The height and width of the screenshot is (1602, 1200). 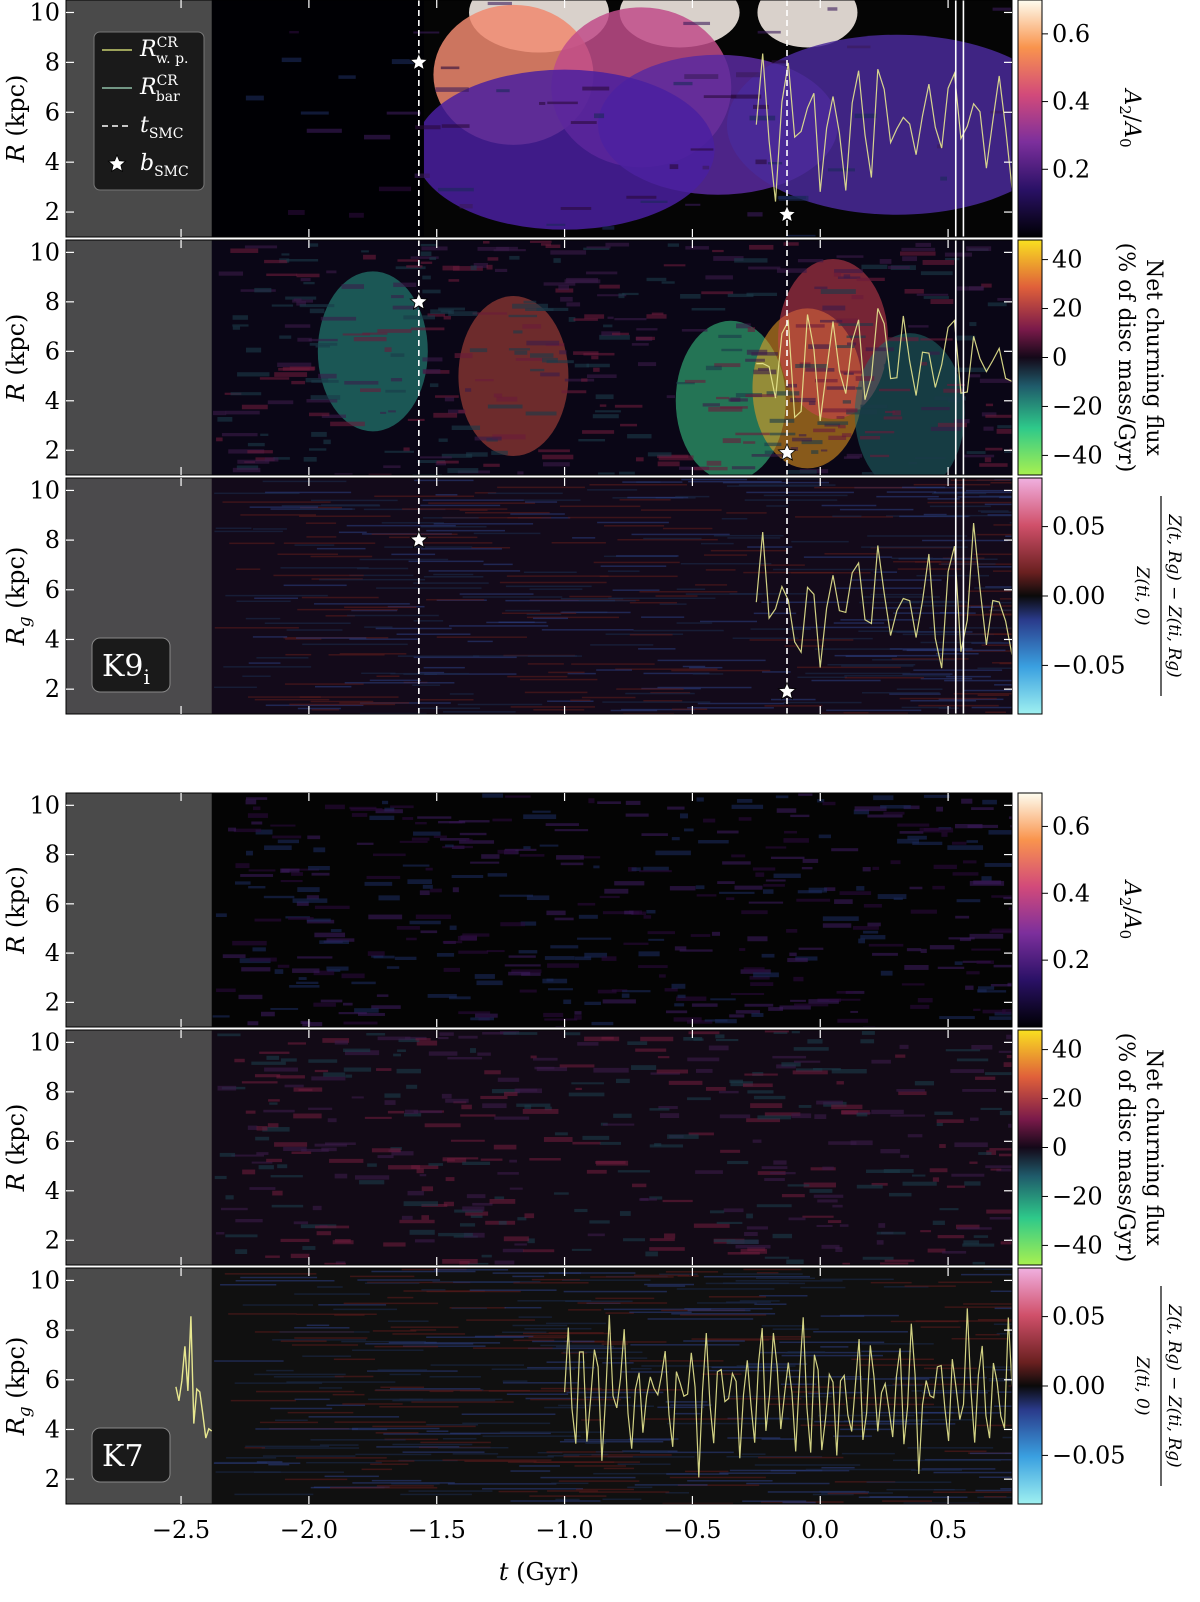 What do you see at coordinates (1030, 910) in the screenshot?
I see `colorbar-gradient` at bounding box center [1030, 910].